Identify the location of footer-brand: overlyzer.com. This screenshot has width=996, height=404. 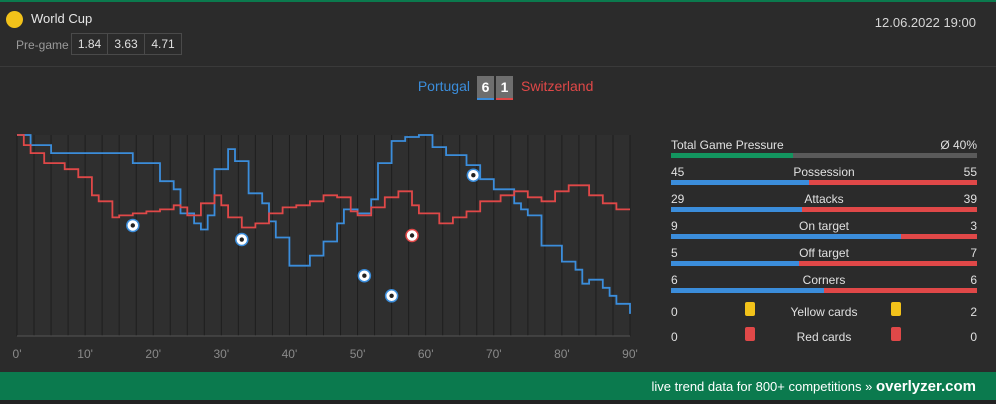
(925, 386).